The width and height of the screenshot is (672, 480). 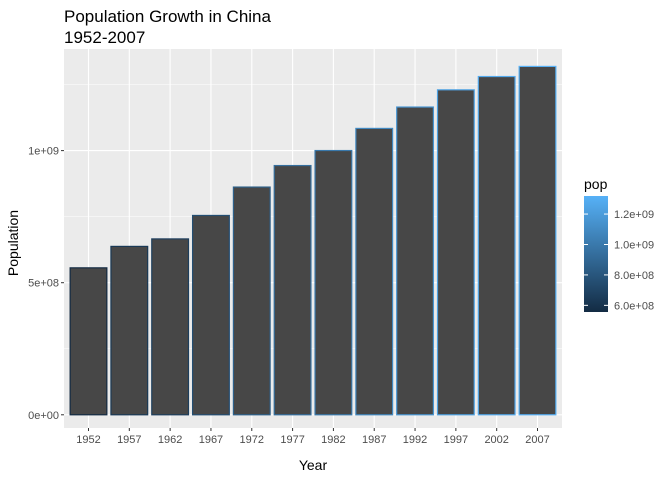 What do you see at coordinates (634, 215) in the screenshot?
I see `legend-label: 1.2e+09` at bounding box center [634, 215].